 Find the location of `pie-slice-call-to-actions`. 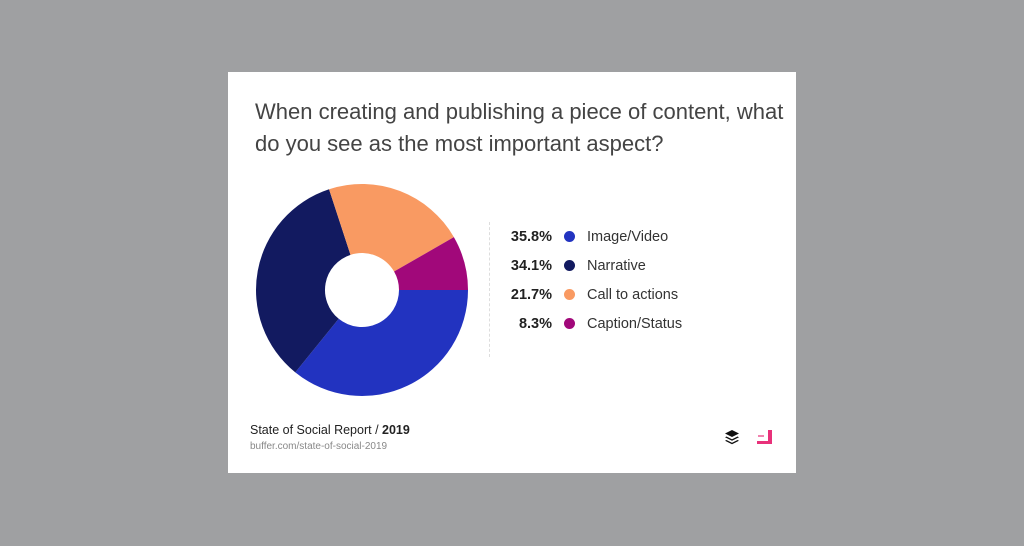

pie-slice-call-to-actions is located at coordinates (391, 228).